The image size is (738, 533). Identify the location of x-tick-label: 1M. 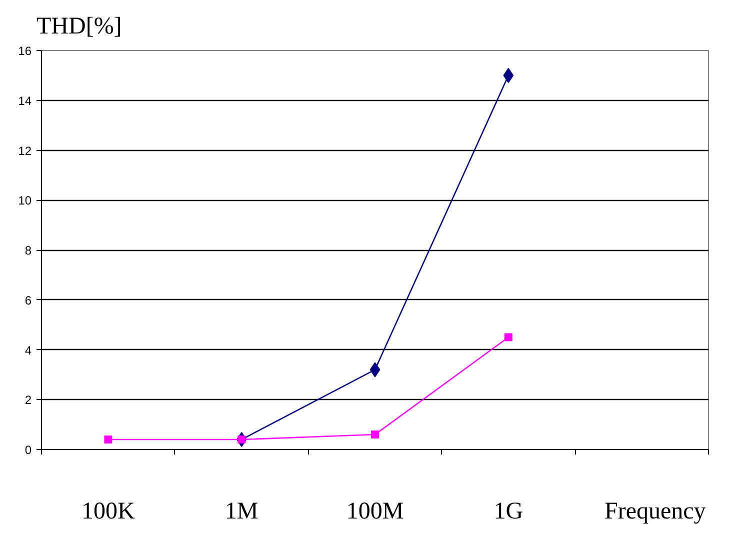
(241, 511).